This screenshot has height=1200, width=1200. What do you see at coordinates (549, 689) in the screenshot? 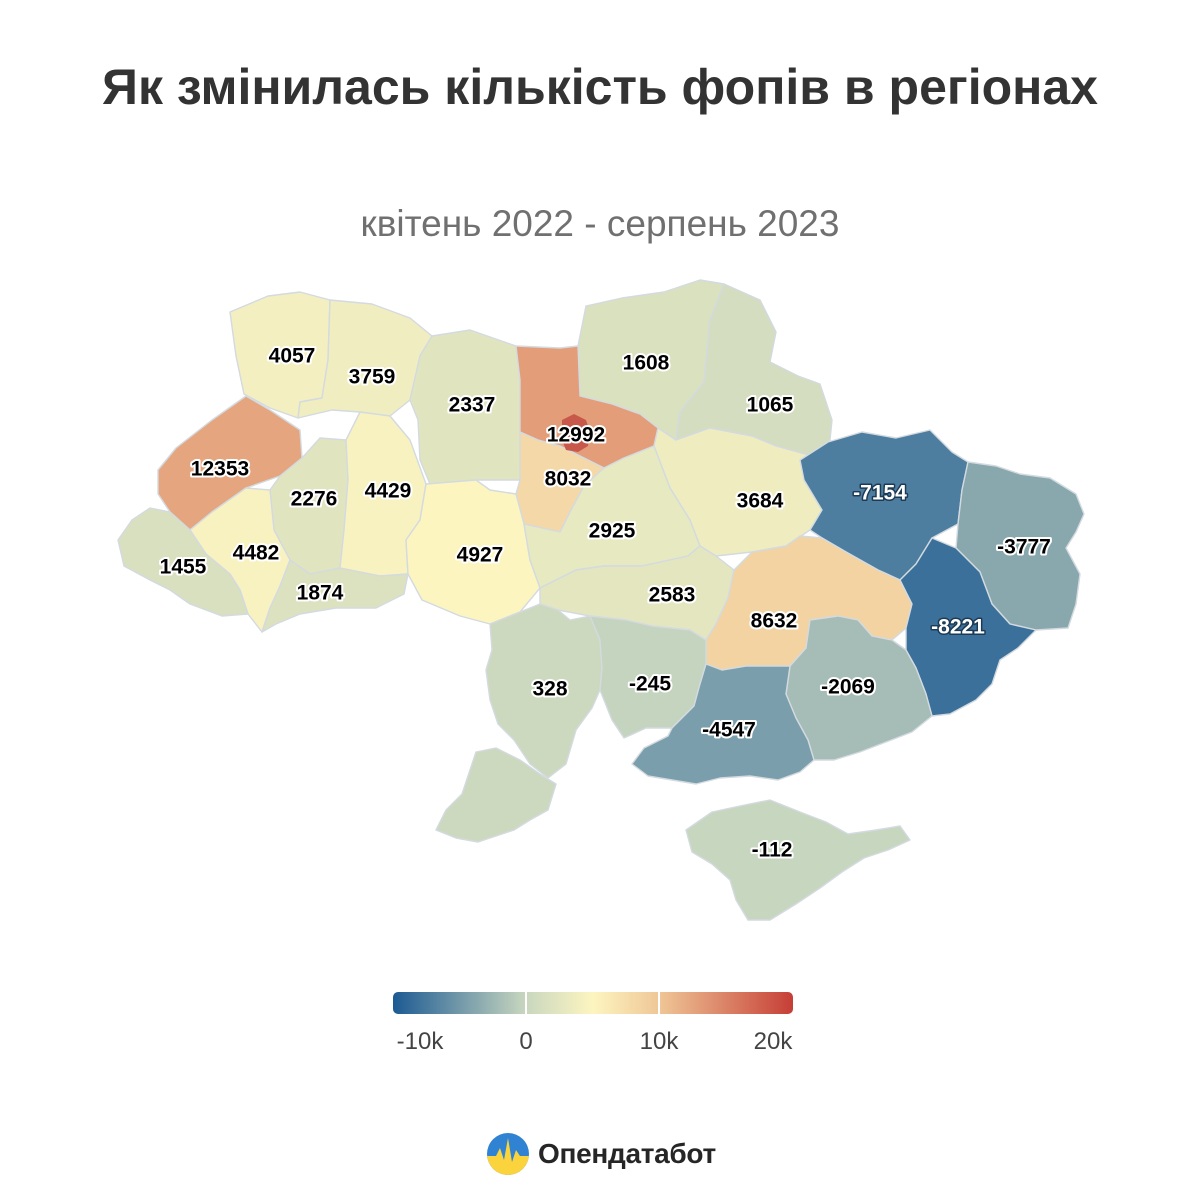
I see `region-value-label: 328` at bounding box center [549, 689].